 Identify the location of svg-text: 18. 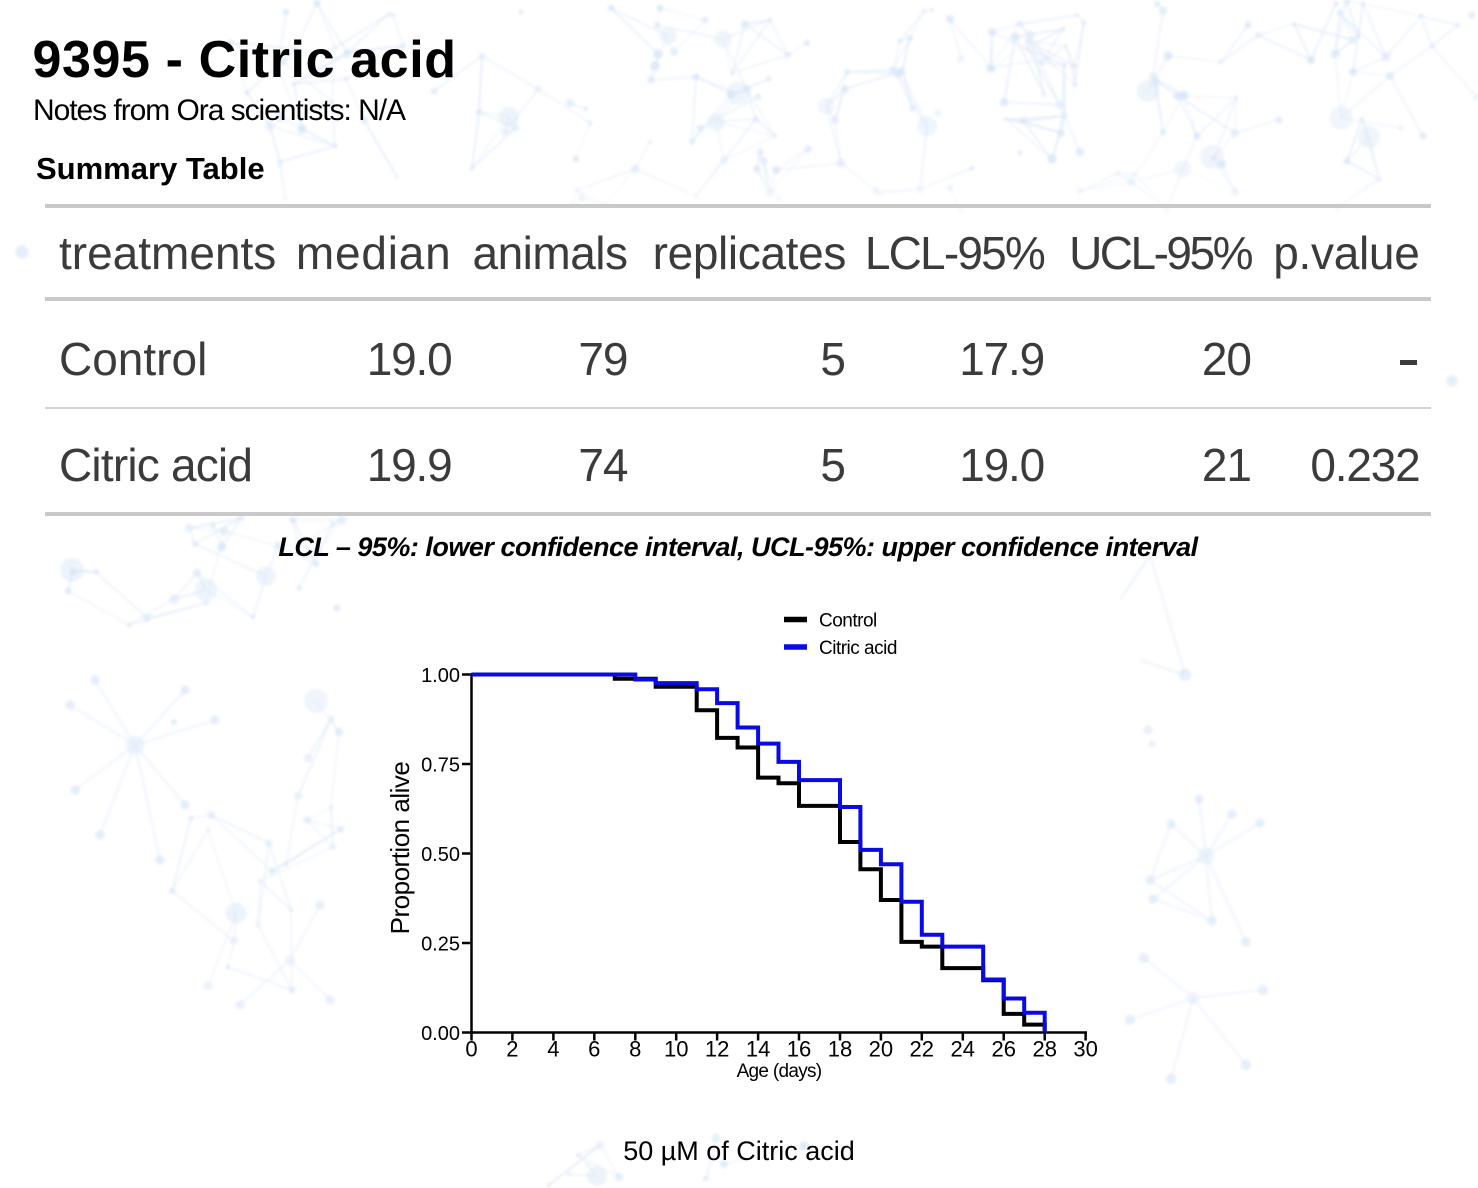
(840, 1049).